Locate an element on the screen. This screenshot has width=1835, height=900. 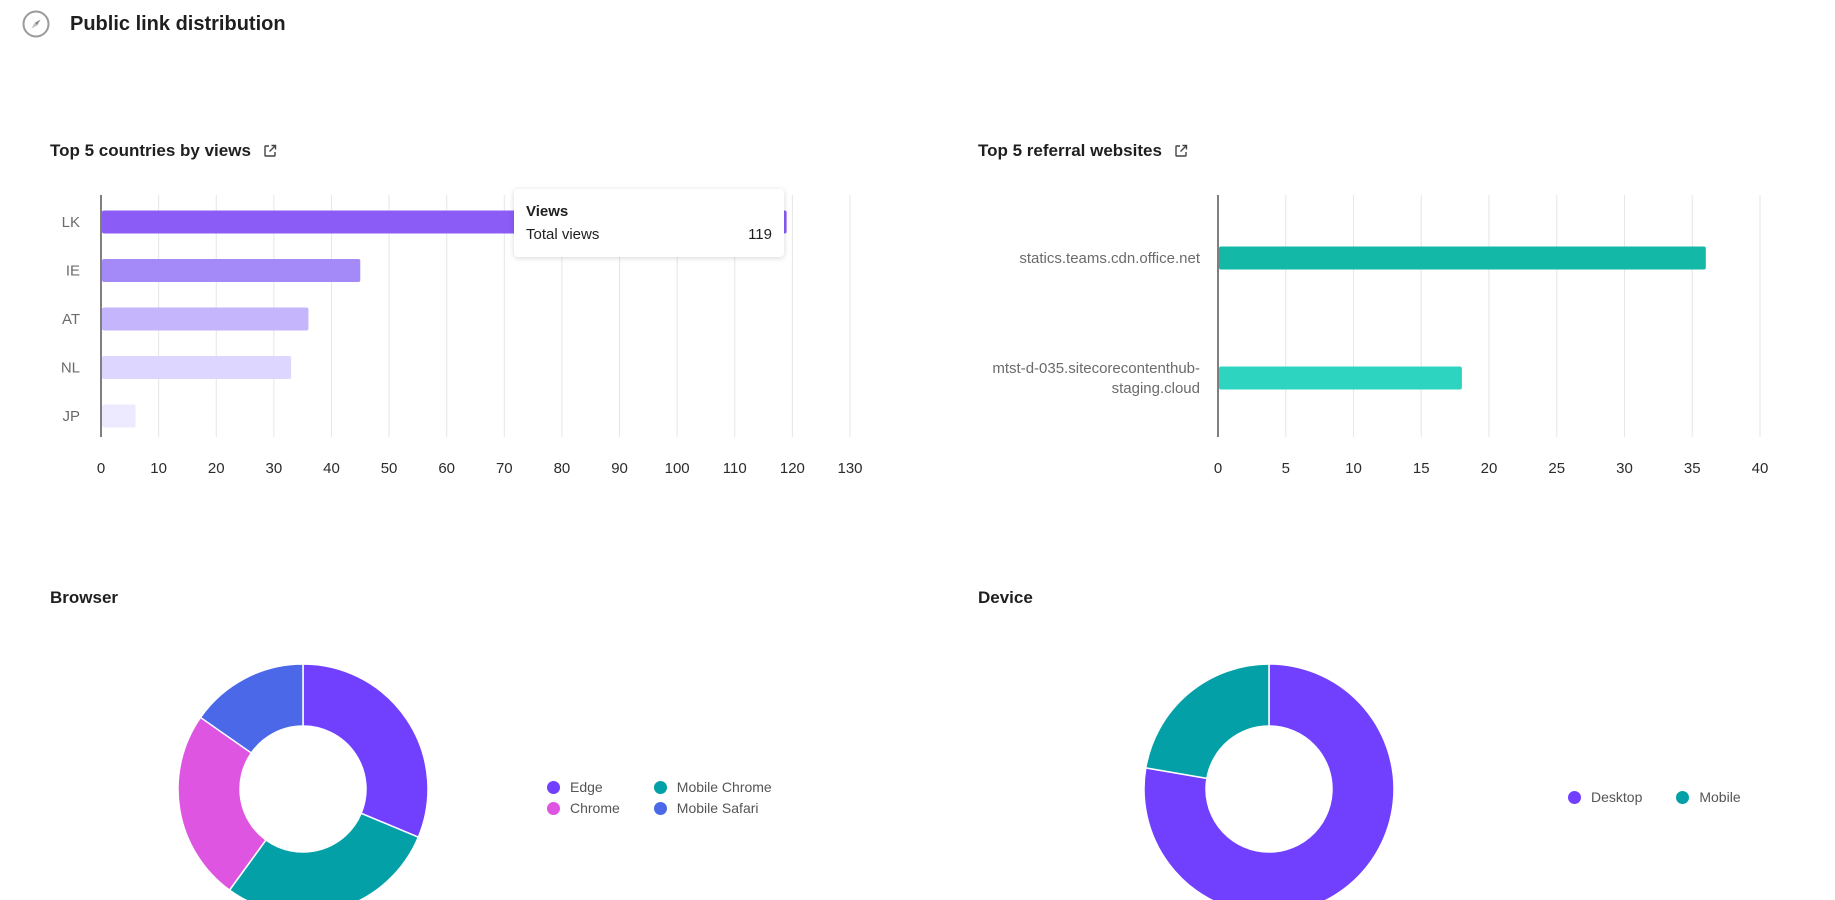
bar-mtst-d-035-sitecorecontenthub-staging-cloud is located at coordinates (1340, 378).